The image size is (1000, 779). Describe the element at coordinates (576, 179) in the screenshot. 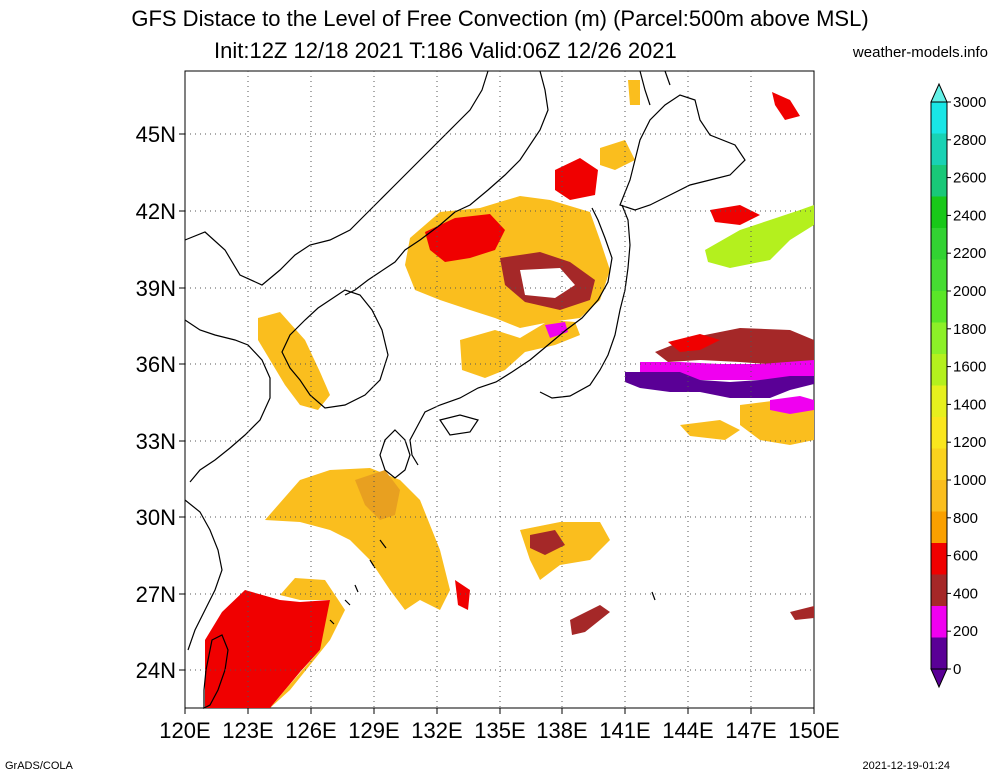

I see `field-region-hokkaido` at that location.